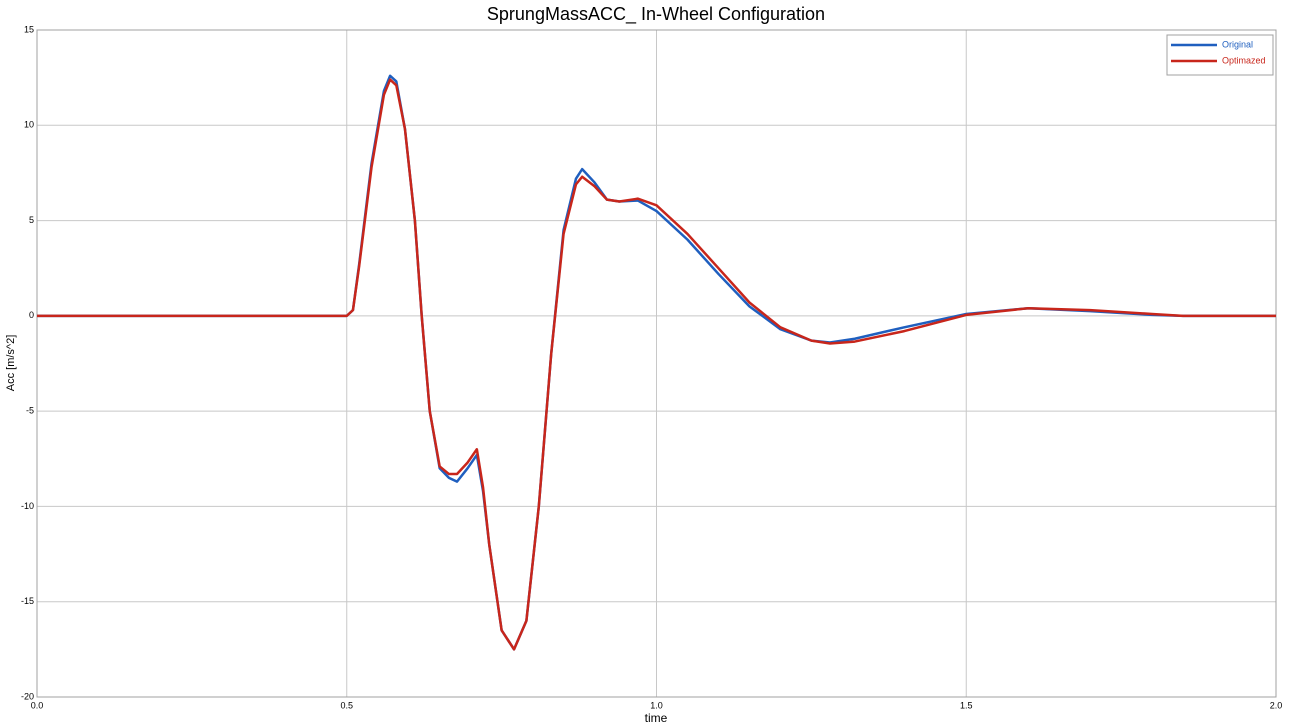 This screenshot has height=727, width=1290. I want to click on y-tick-label: -20, so click(27, 696).